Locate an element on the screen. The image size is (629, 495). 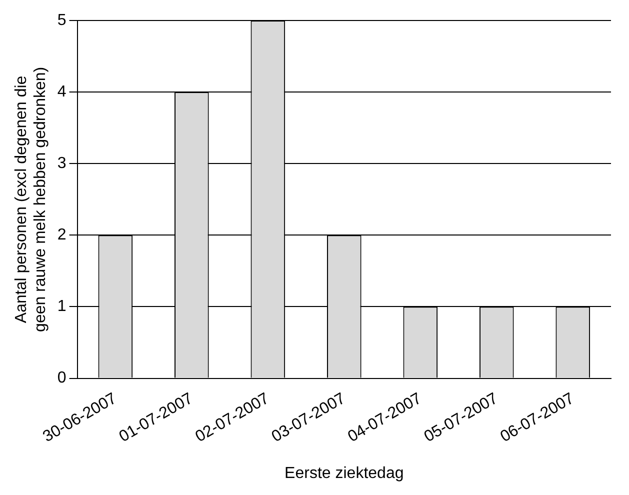
y-tick-label: 3 is located at coordinates (61, 163).